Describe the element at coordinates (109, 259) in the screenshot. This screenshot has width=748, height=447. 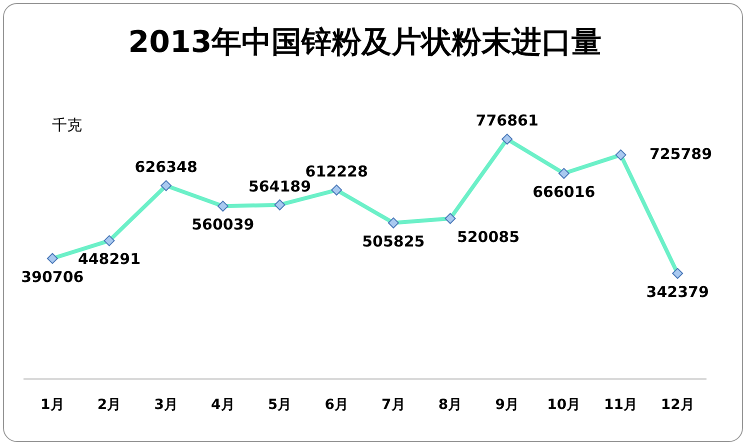
I see `data-label: 448291` at that location.